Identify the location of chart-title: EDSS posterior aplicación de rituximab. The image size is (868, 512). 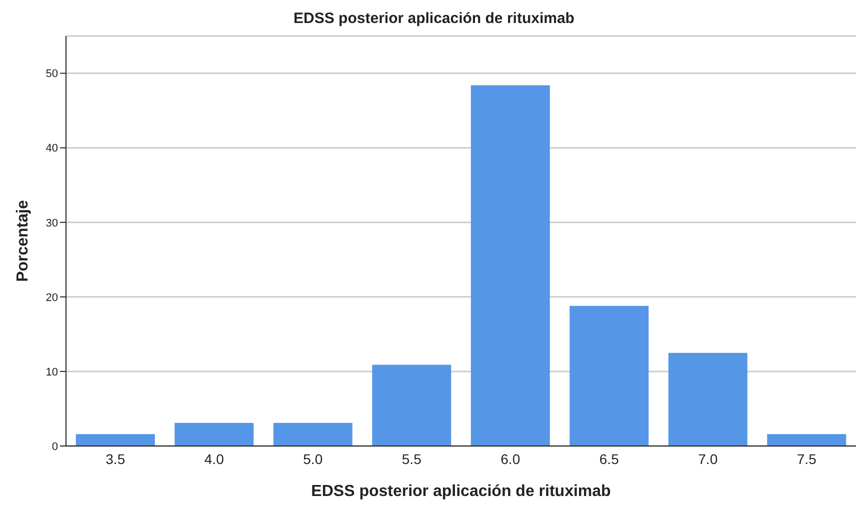
(434, 19).